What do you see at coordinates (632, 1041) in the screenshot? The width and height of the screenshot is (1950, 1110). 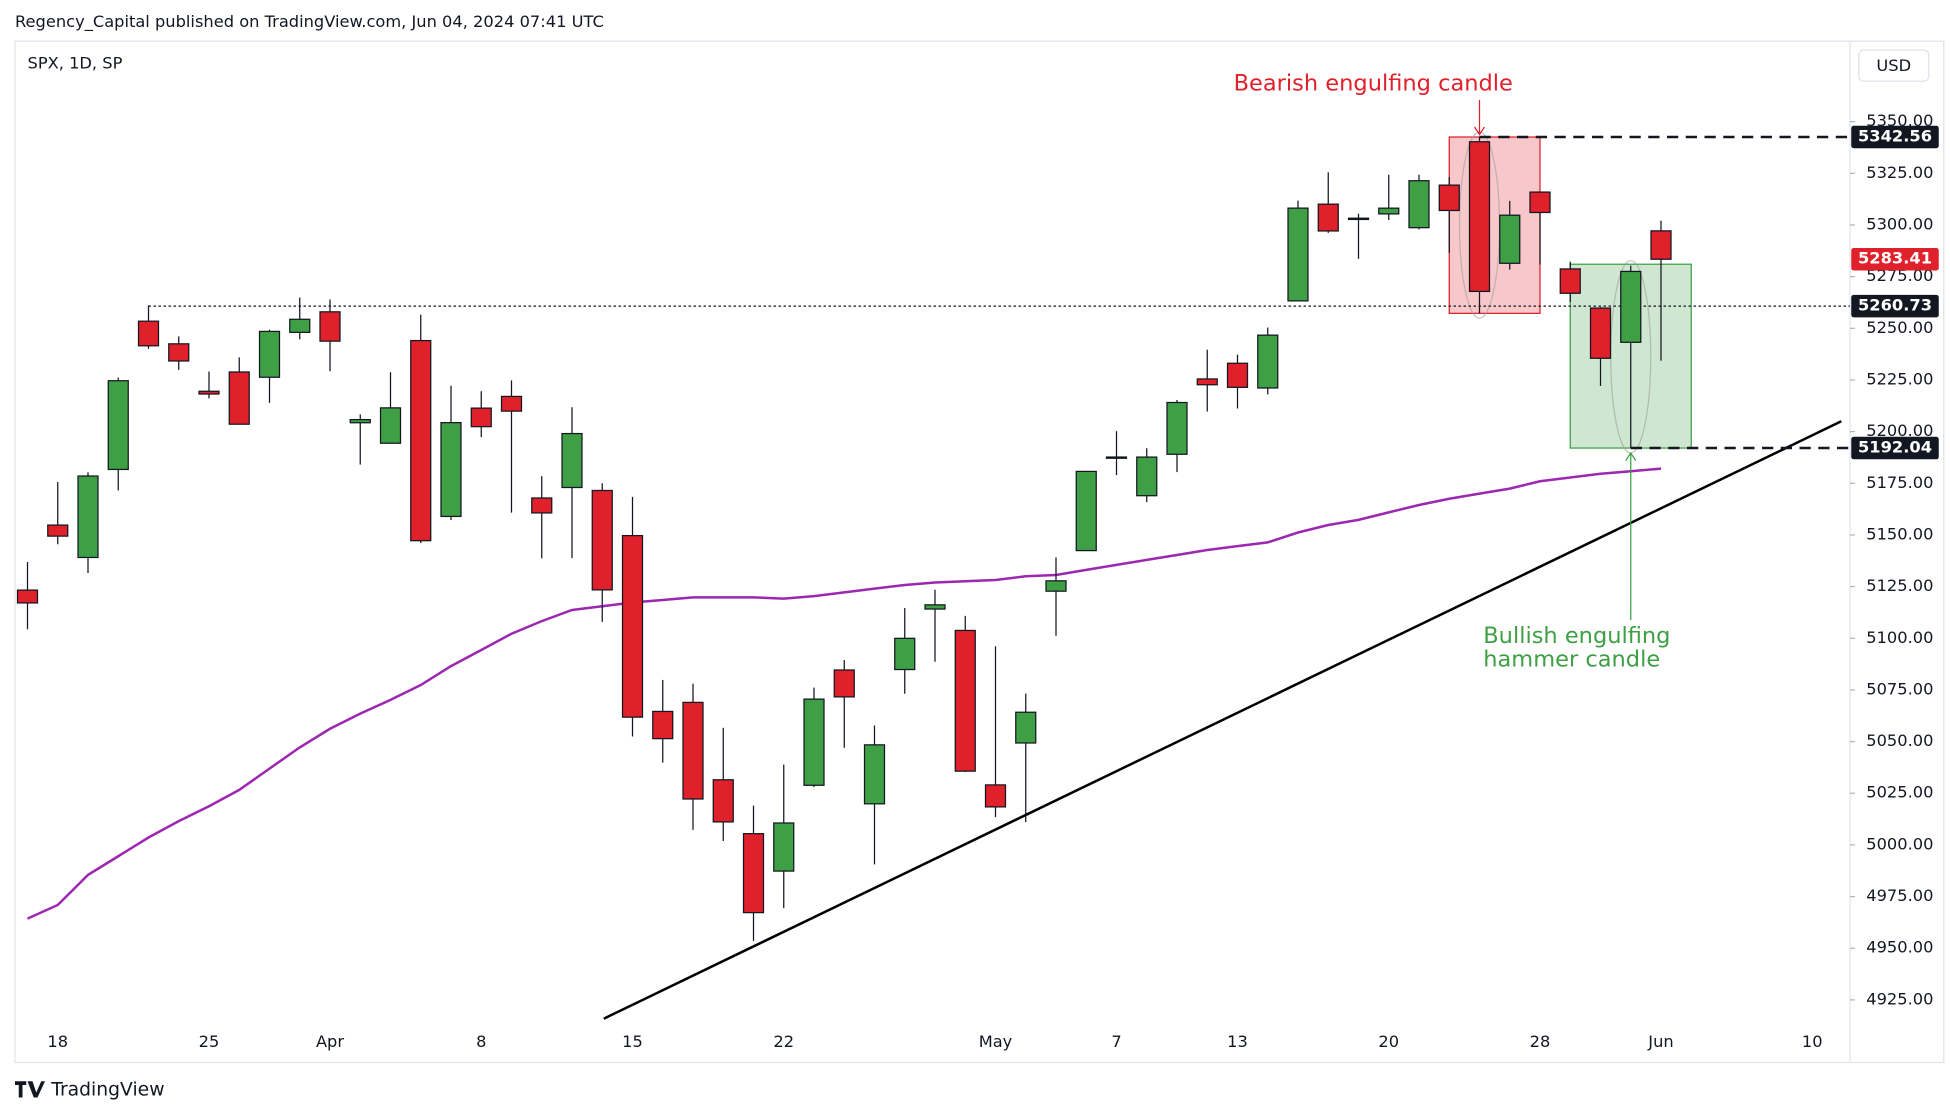 I see `x-tick-label: 15` at bounding box center [632, 1041].